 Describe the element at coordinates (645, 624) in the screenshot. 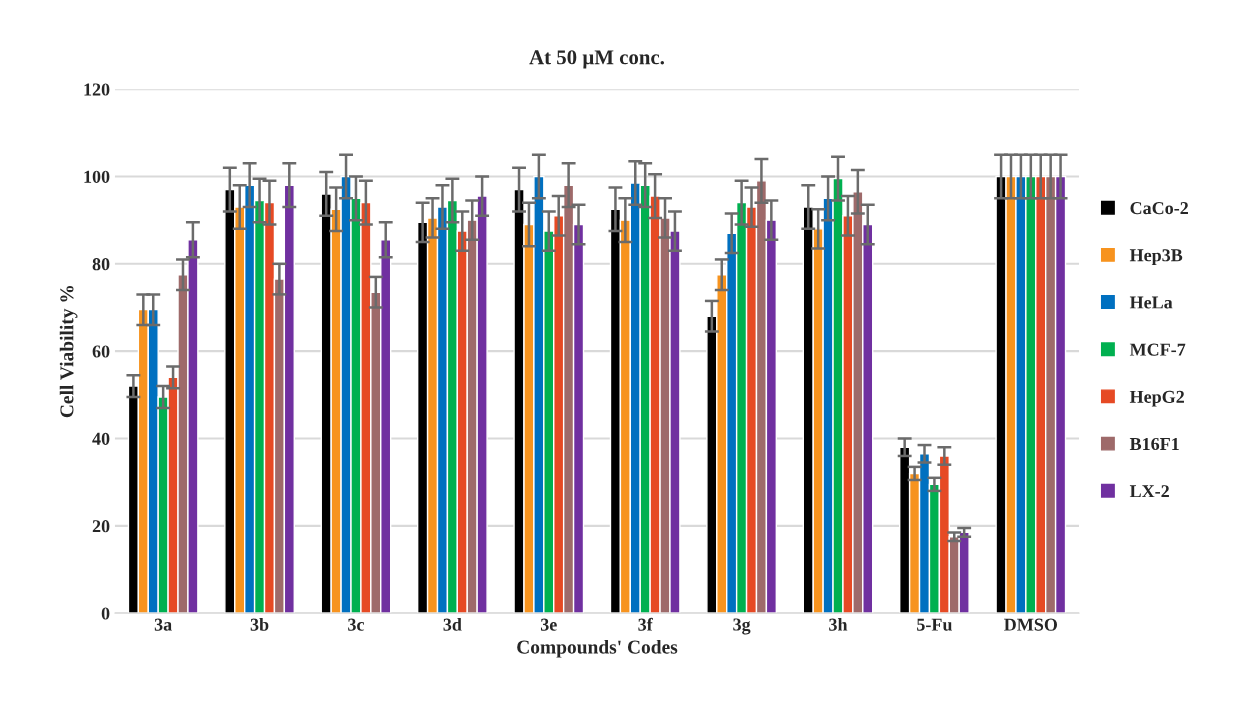

I see `x-tick-label: 3f` at that location.